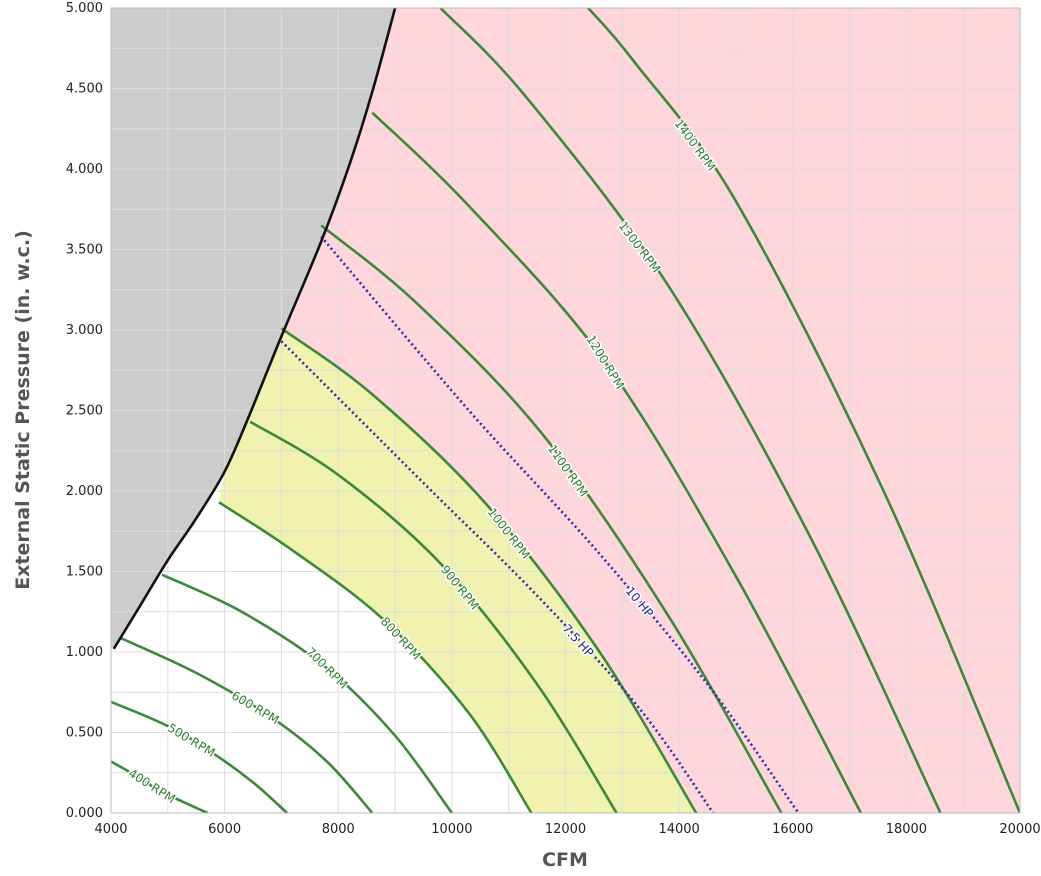  I want to click on y-tick-label: 1.000, so click(84, 652).